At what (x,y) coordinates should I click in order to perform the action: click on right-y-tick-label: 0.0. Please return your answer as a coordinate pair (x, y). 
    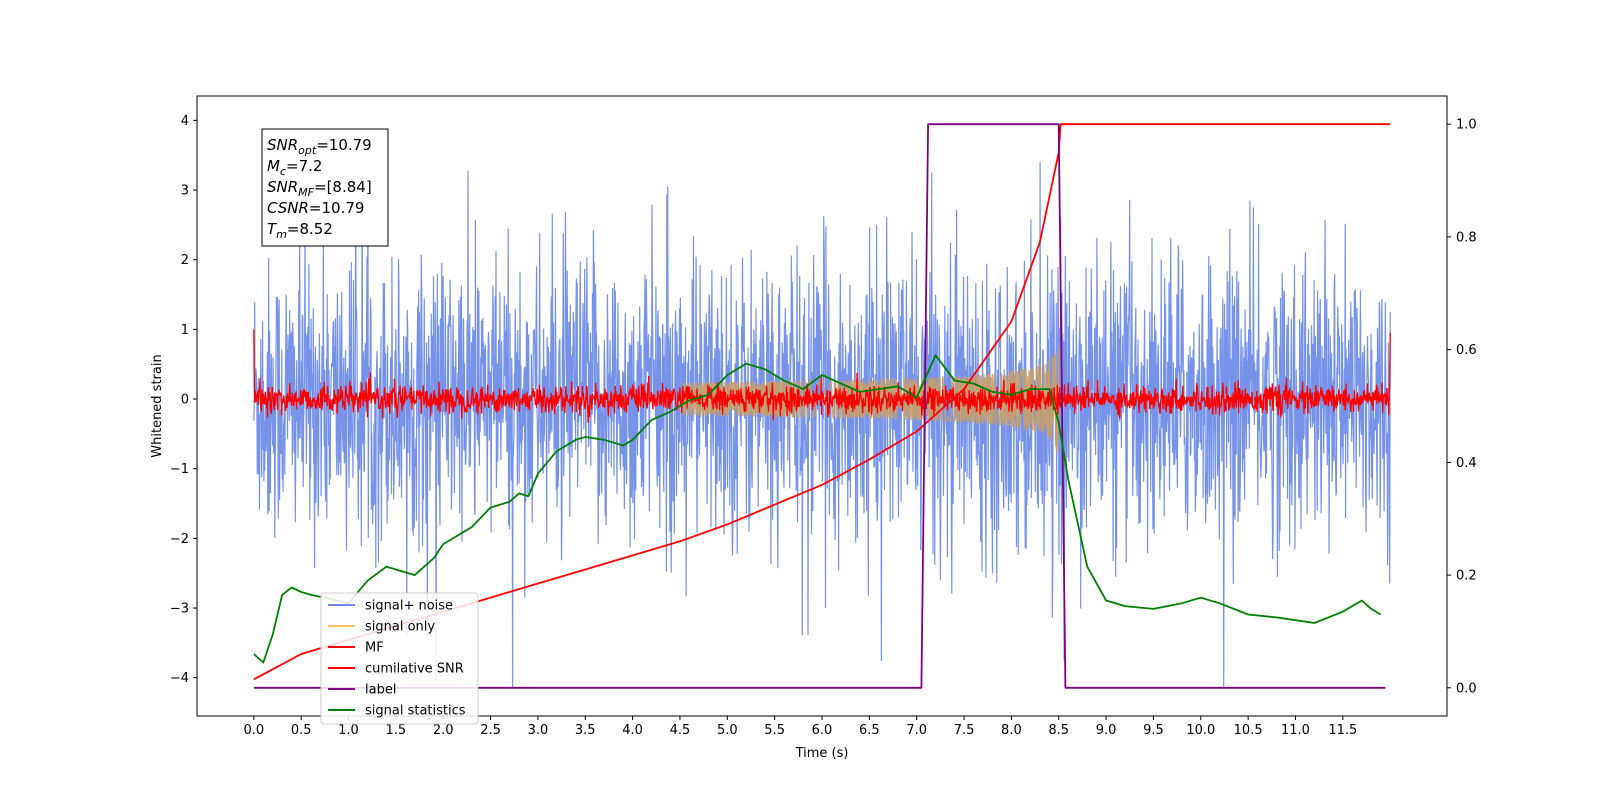
    Looking at the image, I should click on (1466, 688).